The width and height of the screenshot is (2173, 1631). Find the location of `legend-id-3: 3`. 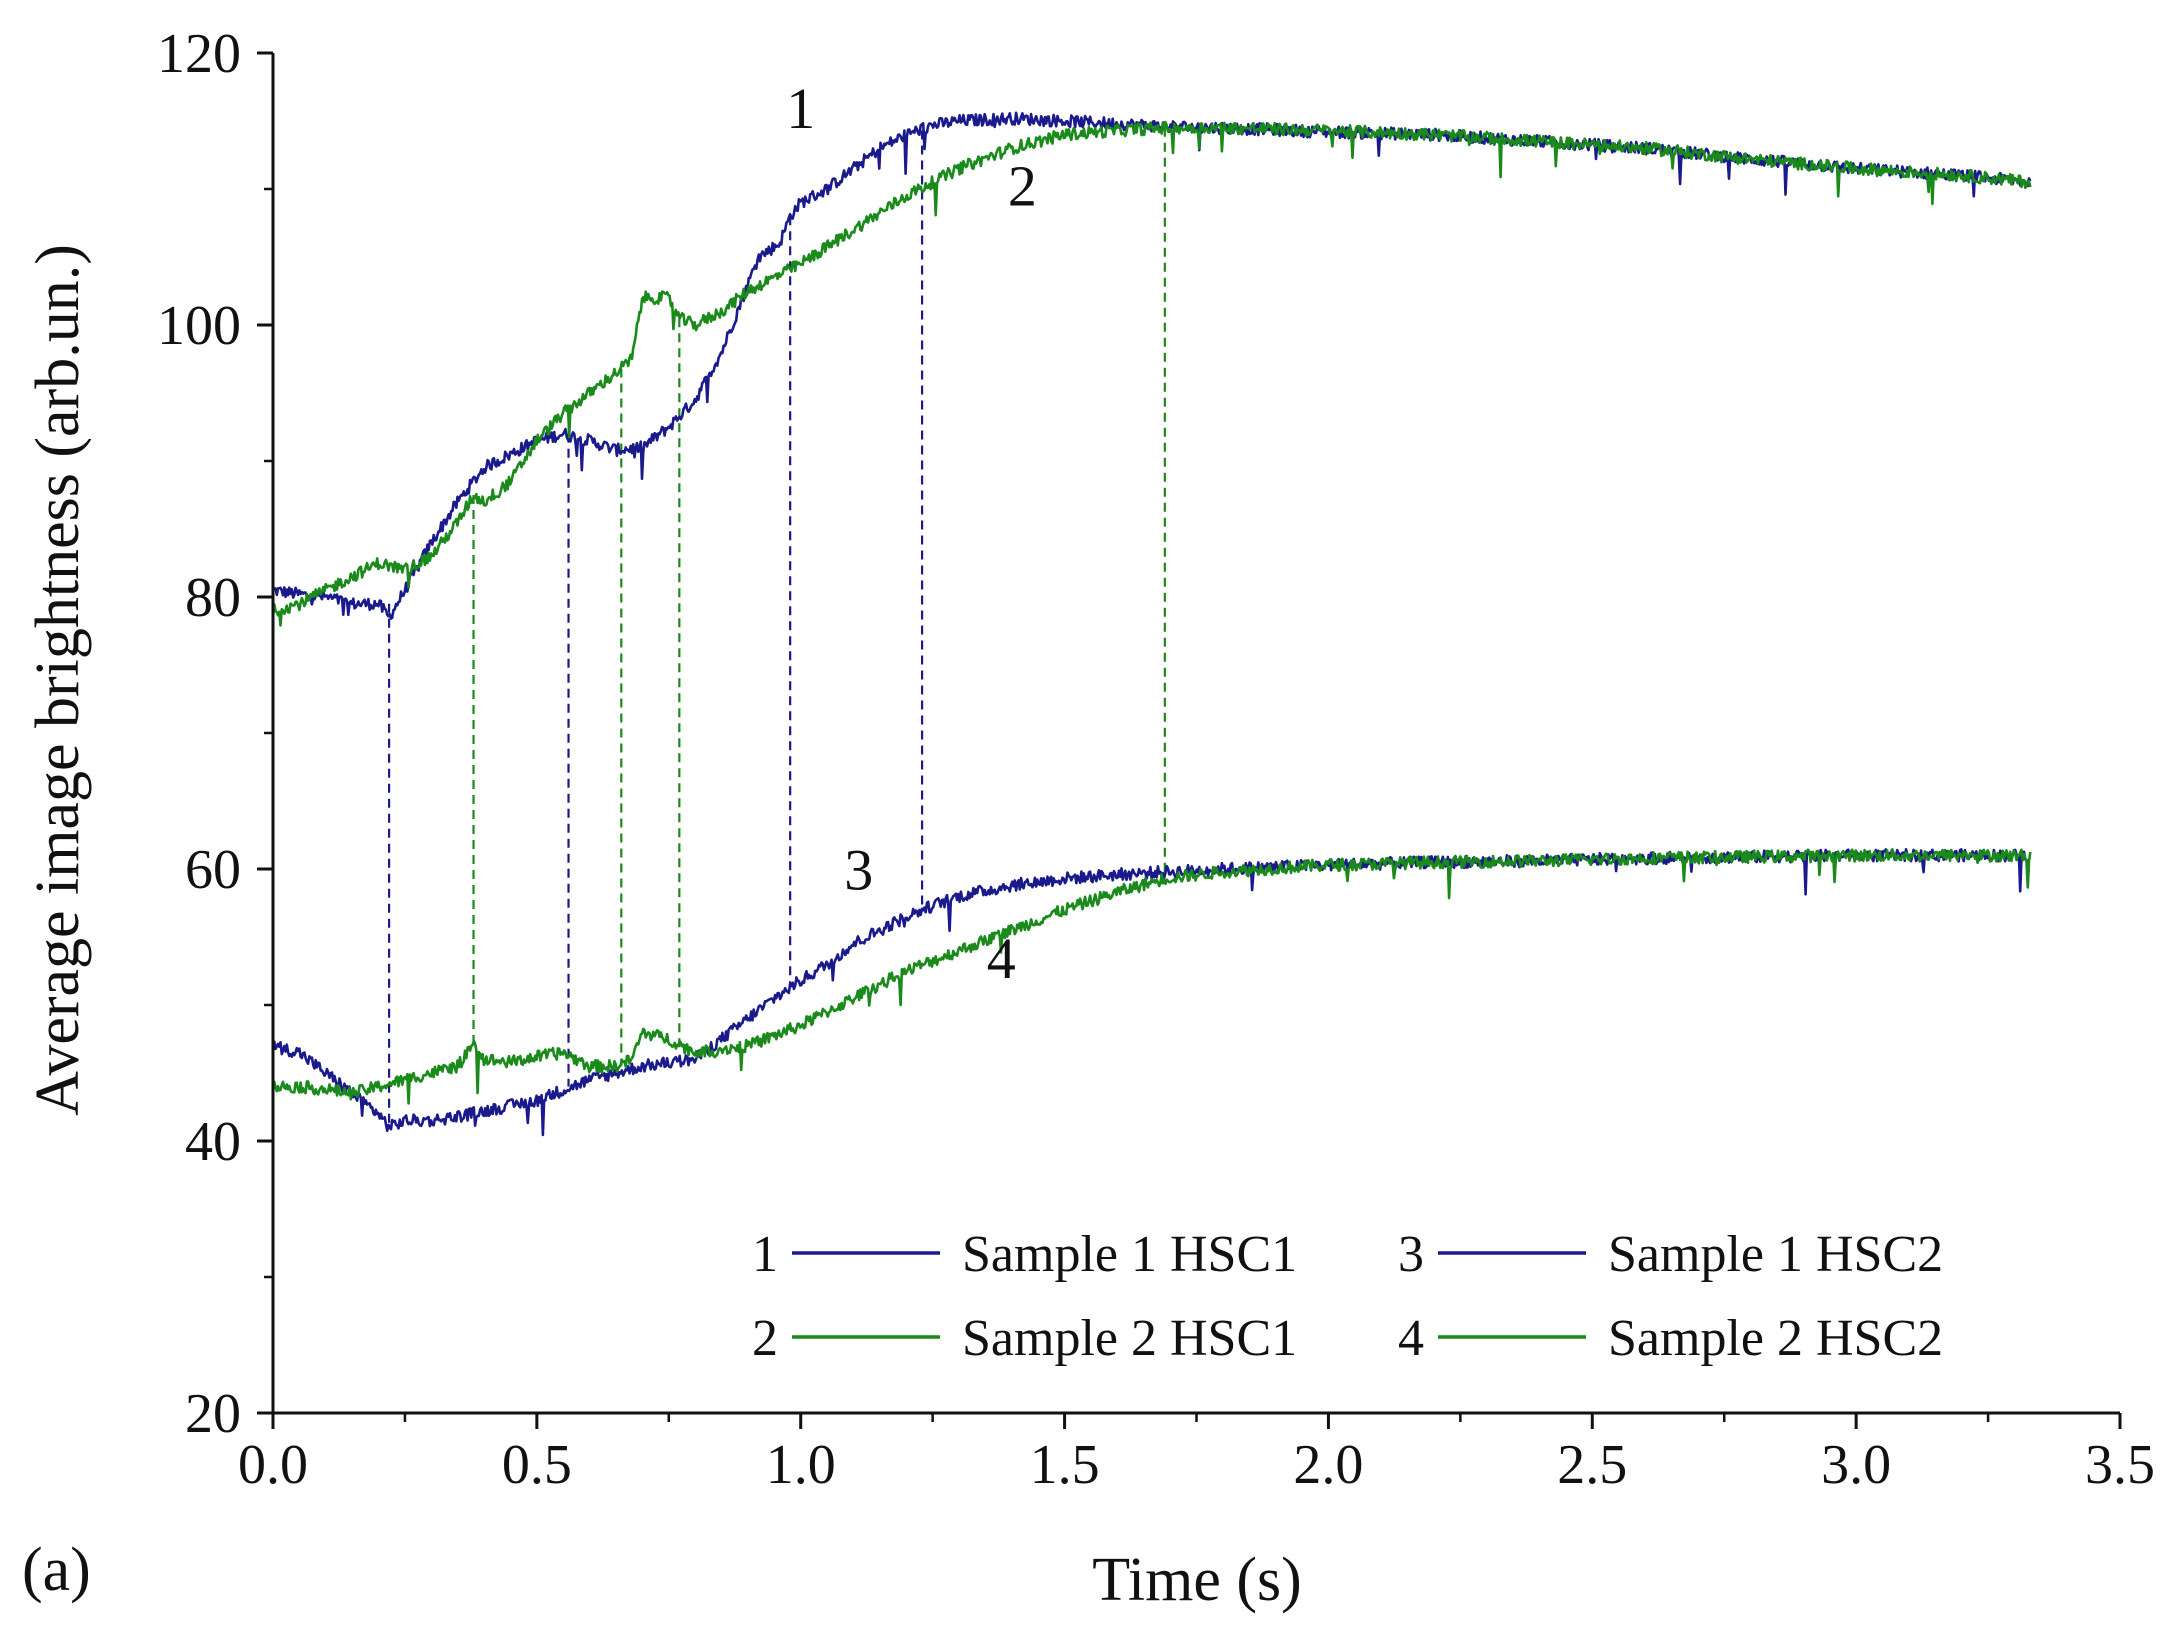

legend-id-3: 3 is located at coordinates (1411, 1254).